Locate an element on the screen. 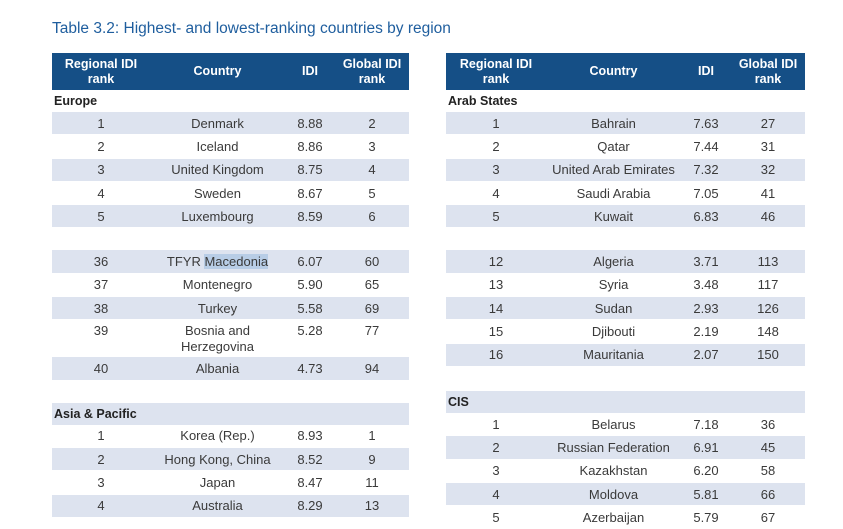  text-selection-highlight: Macedonia is located at coordinates (236, 262).